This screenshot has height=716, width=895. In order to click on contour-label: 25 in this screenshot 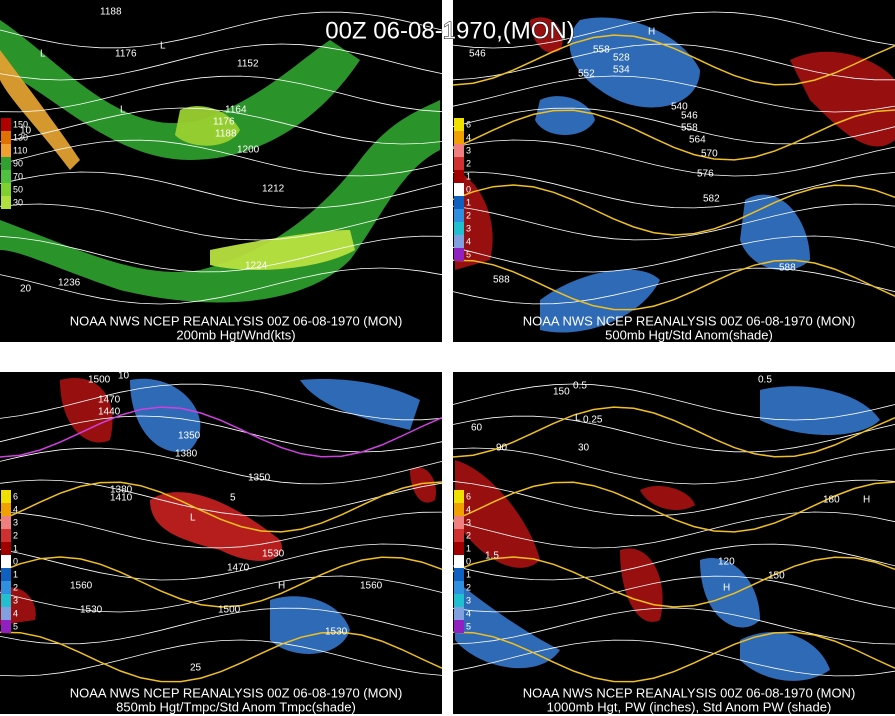, I will do `click(196, 668)`.